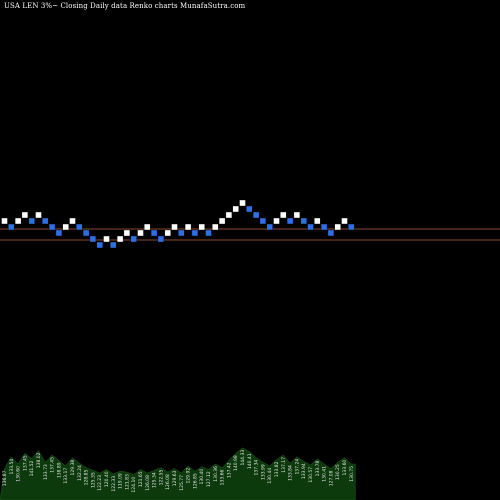  Describe the element at coordinates (66, 476) in the screenshot. I see `x-tick-label: 133.17` at that location.